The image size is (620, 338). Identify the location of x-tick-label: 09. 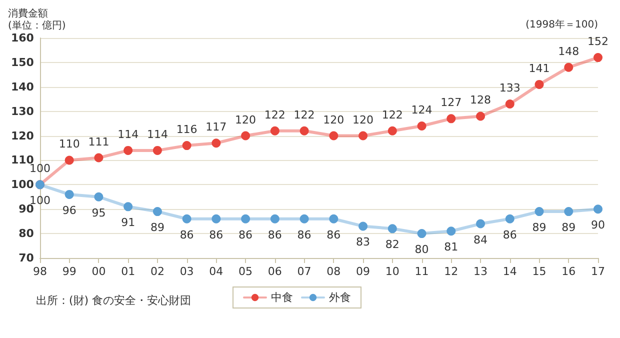
(363, 271).